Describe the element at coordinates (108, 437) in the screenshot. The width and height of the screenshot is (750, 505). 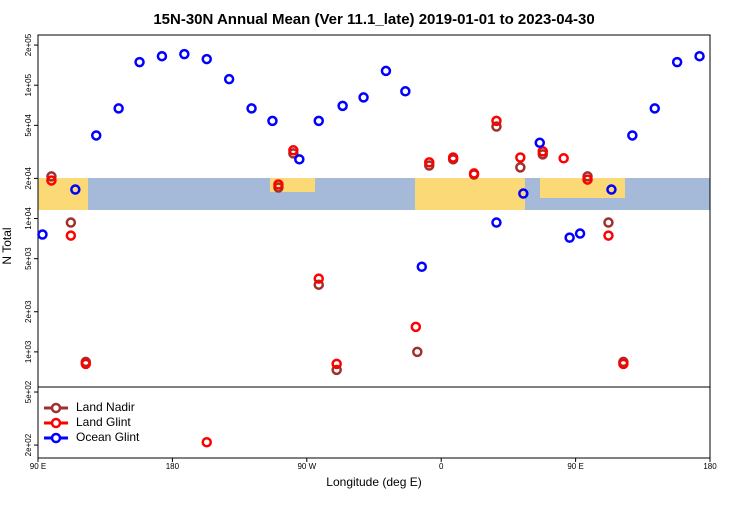
I see `legend-label: Ocean Glint` at that location.